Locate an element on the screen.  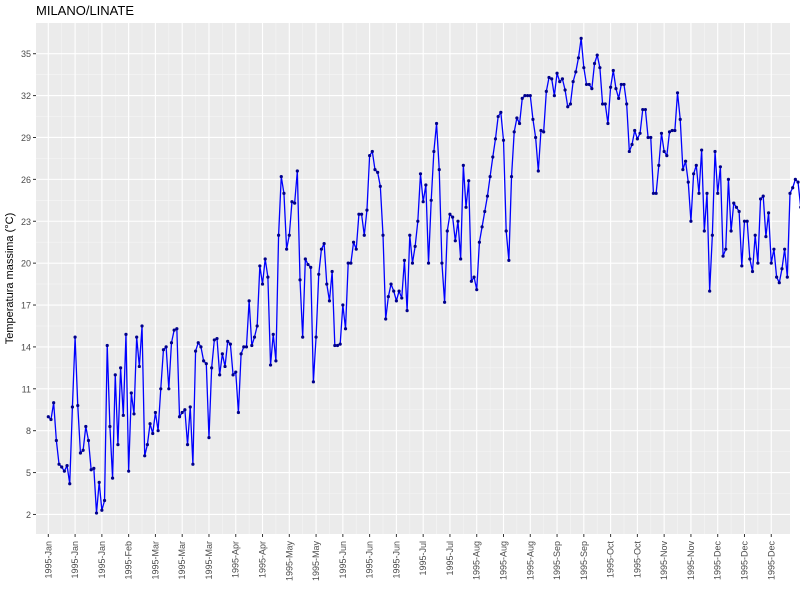
y-tick-label: 35 is located at coordinates (26, 54).